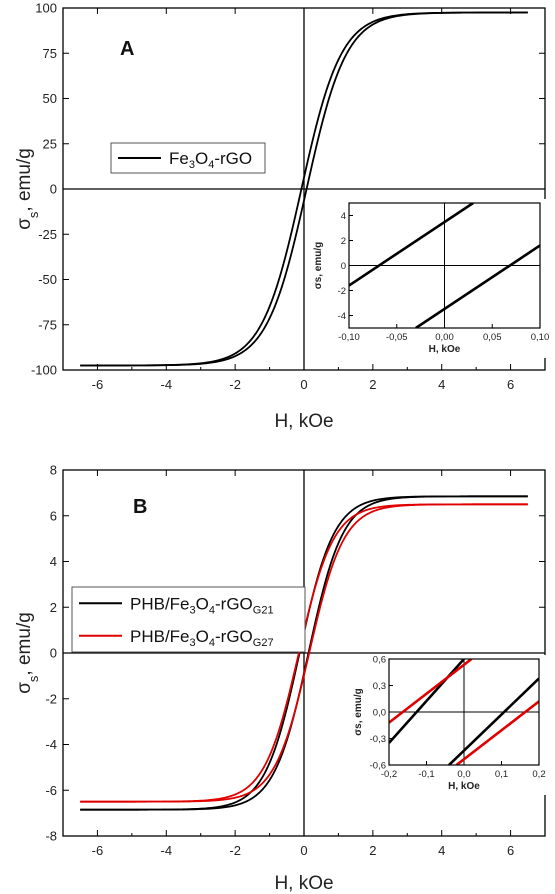 The width and height of the screenshot is (555, 894). What do you see at coordinates (379, 660) in the screenshot?
I see `inset-y-tick-label: 0,6` at bounding box center [379, 660].